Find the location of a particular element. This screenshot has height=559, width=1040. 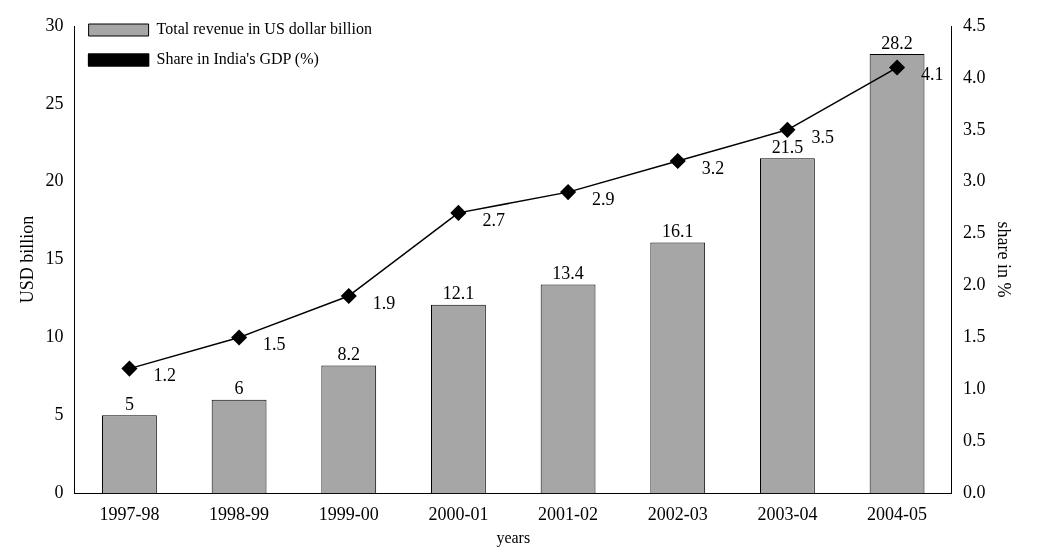

y-tick-label: 20 is located at coordinates (54, 180).